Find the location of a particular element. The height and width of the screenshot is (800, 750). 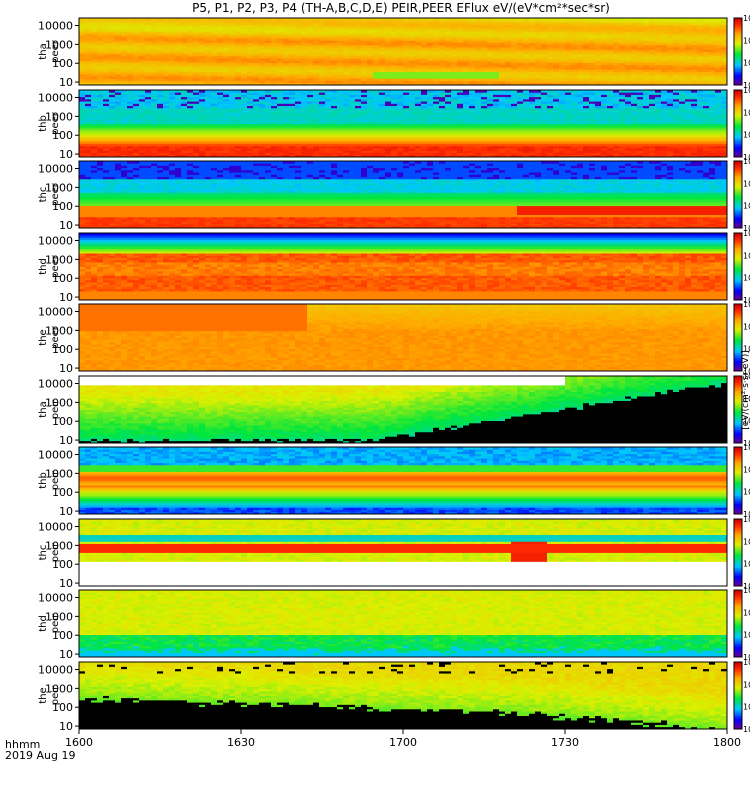

colorbar-tick-label: 10⁶ is located at coordinates (746, 40).